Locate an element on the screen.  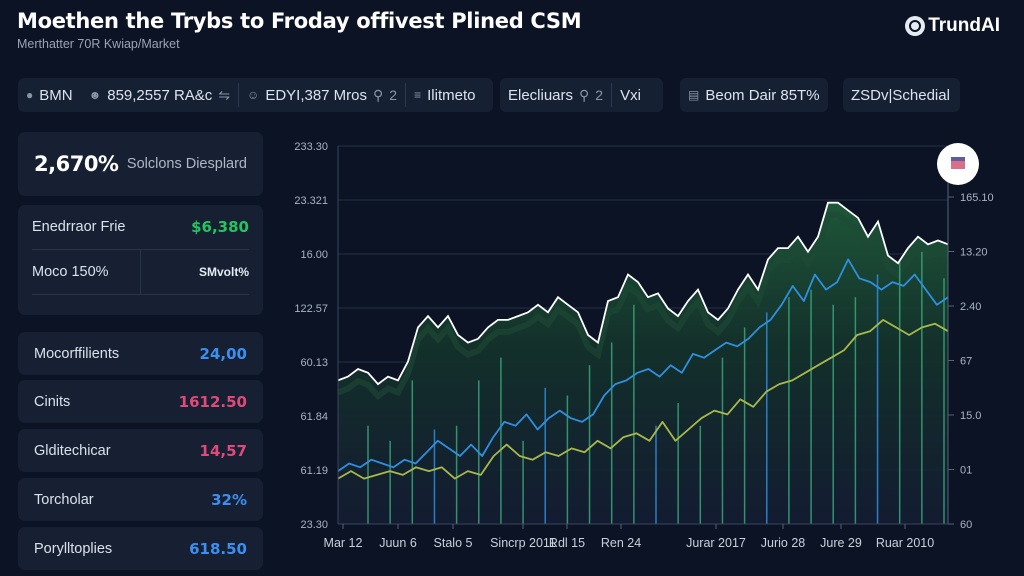
y-right-tick-label: 165.10 is located at coordinates (977, 198).